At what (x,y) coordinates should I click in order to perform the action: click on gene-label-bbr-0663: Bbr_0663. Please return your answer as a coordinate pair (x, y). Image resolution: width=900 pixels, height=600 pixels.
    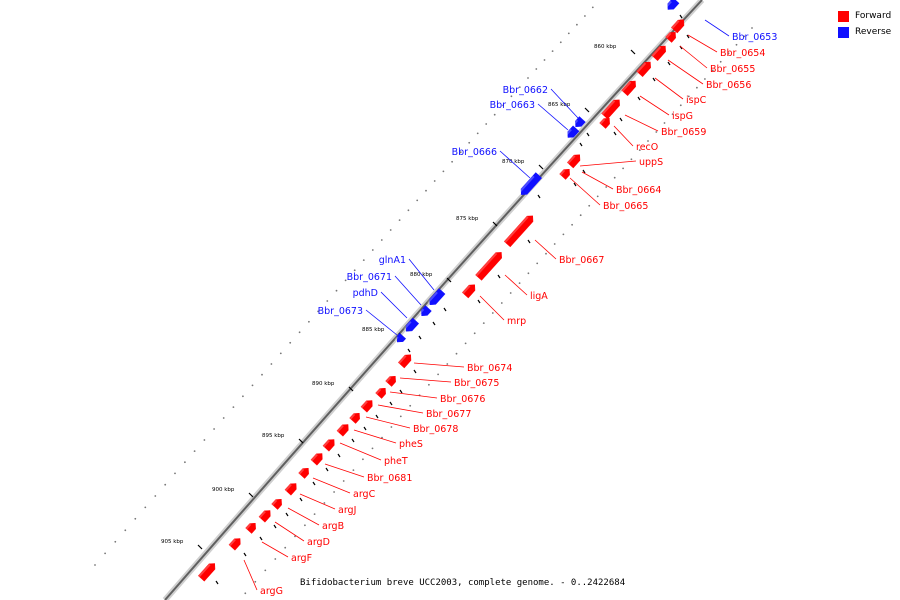
    Looking at the image, I should click on (512, 105).